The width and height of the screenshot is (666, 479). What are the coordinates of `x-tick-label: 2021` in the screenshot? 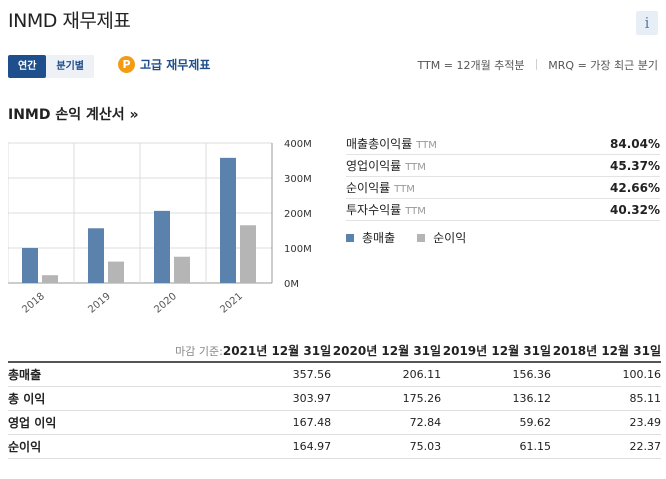 It's located at (231, 302).